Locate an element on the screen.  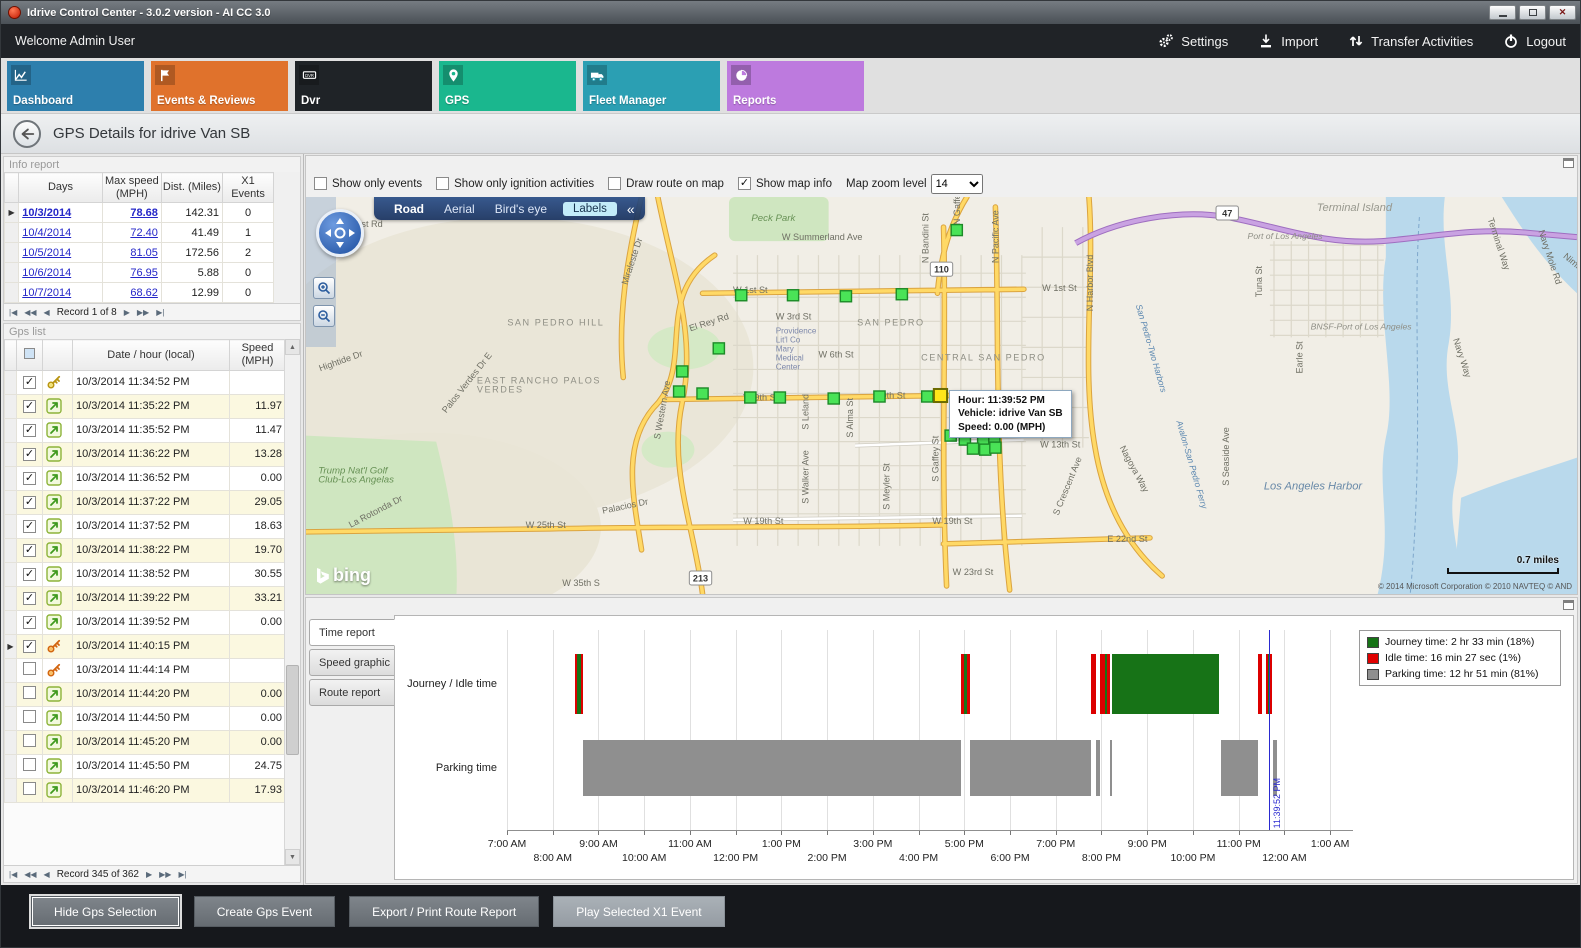
day-link: 10/7/2014 is located at coordinates (47, 292).